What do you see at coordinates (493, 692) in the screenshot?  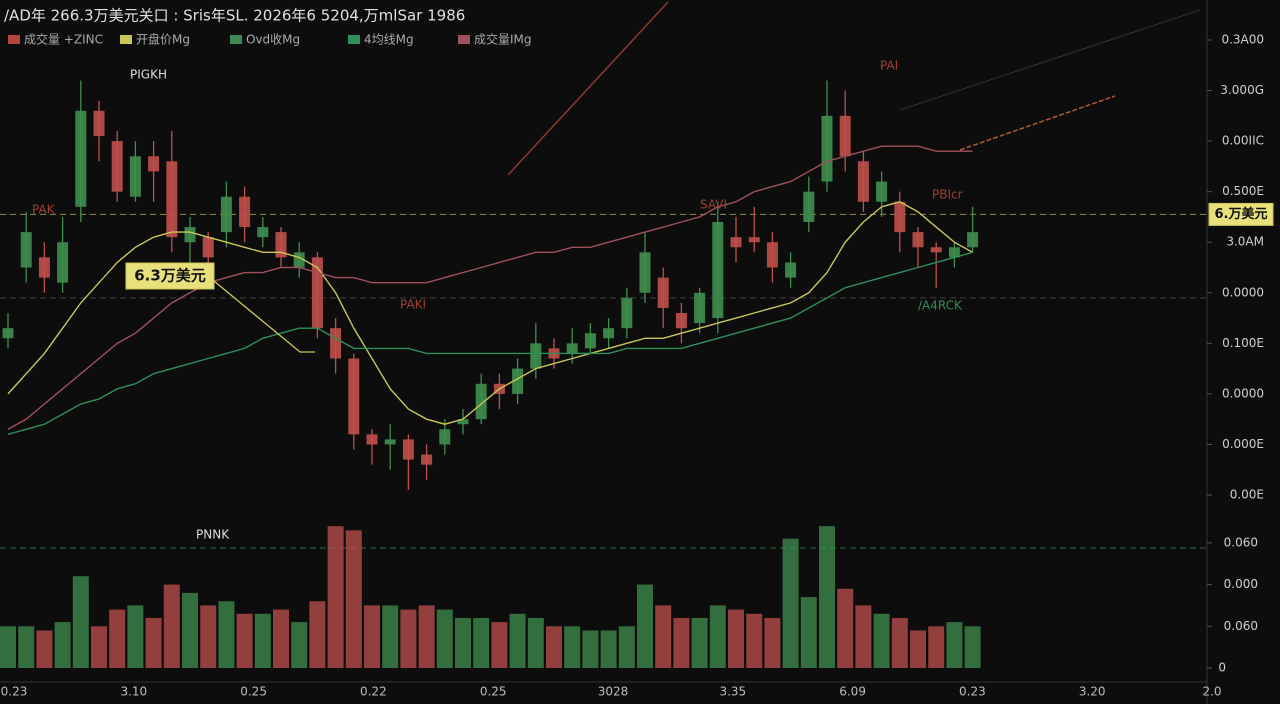 I see `x-tick-label: 0.25` at bounding box center [493, 692].